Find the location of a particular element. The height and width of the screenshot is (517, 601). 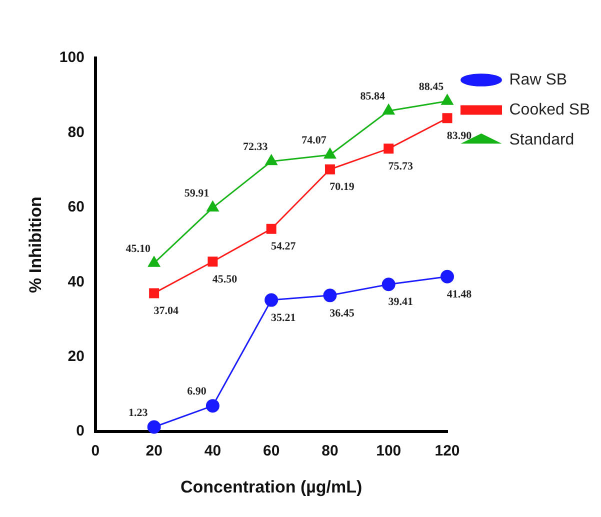

x-tick-label: 40 is located at coordinates (213, 451).